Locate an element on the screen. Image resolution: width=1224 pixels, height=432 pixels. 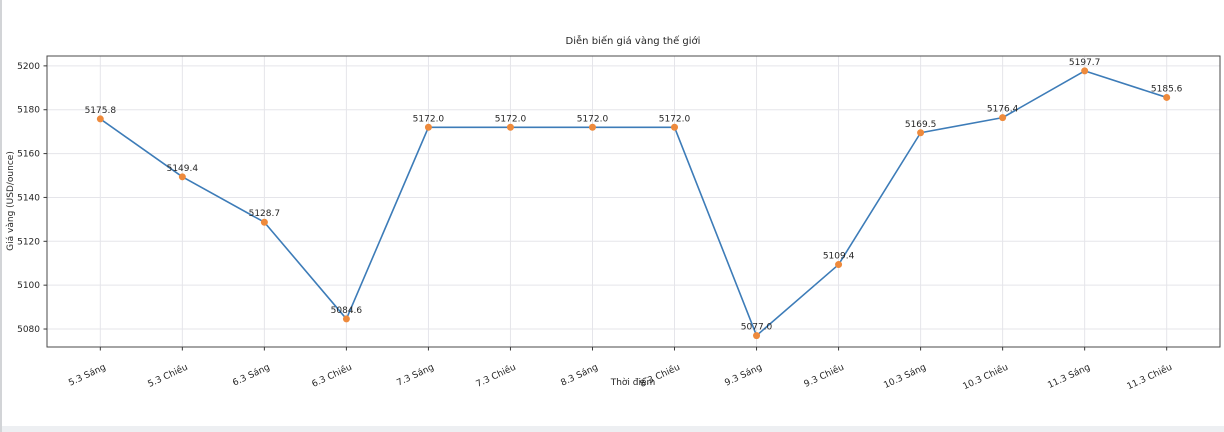
data-point-label: 5077.0 is located at coordinates (757, 328).